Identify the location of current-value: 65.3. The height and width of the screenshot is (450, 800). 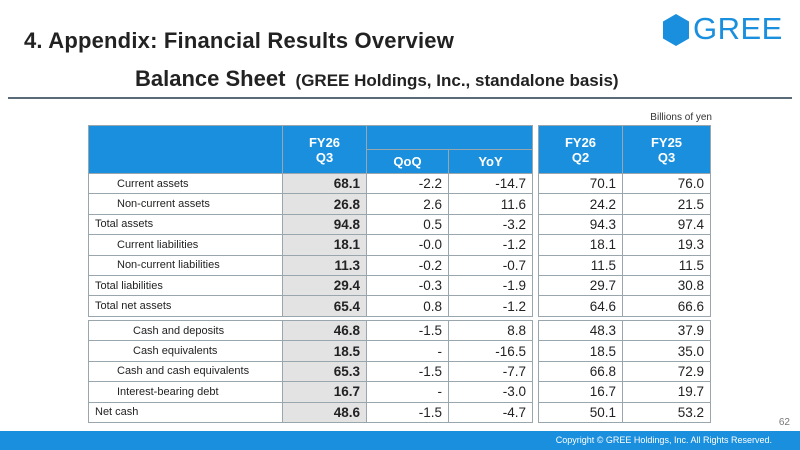
(324, 371).